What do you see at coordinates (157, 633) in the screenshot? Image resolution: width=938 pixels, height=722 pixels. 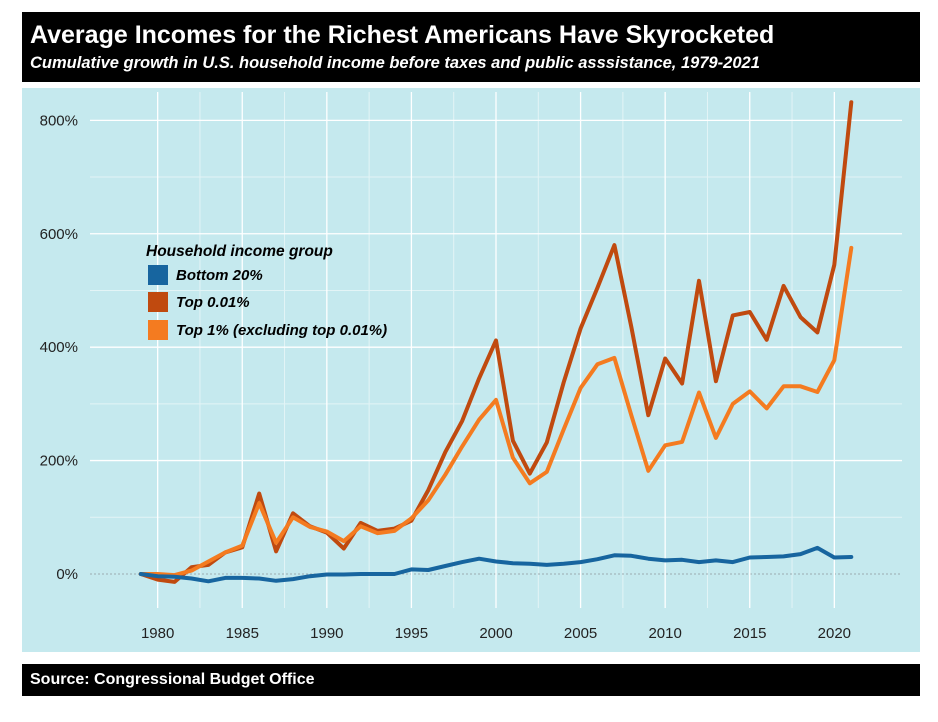 I see `x-tick-label: 1980` at bounding box center [157, 633].